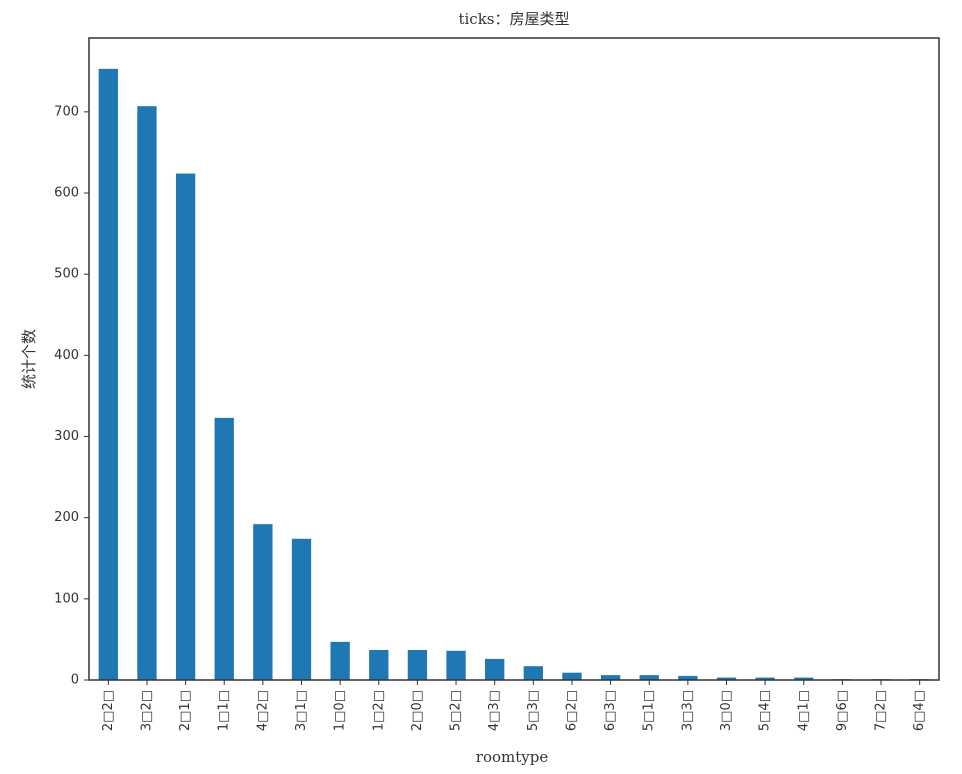  I want to click on x-tick-label: 2□0□, so click(417, 710).